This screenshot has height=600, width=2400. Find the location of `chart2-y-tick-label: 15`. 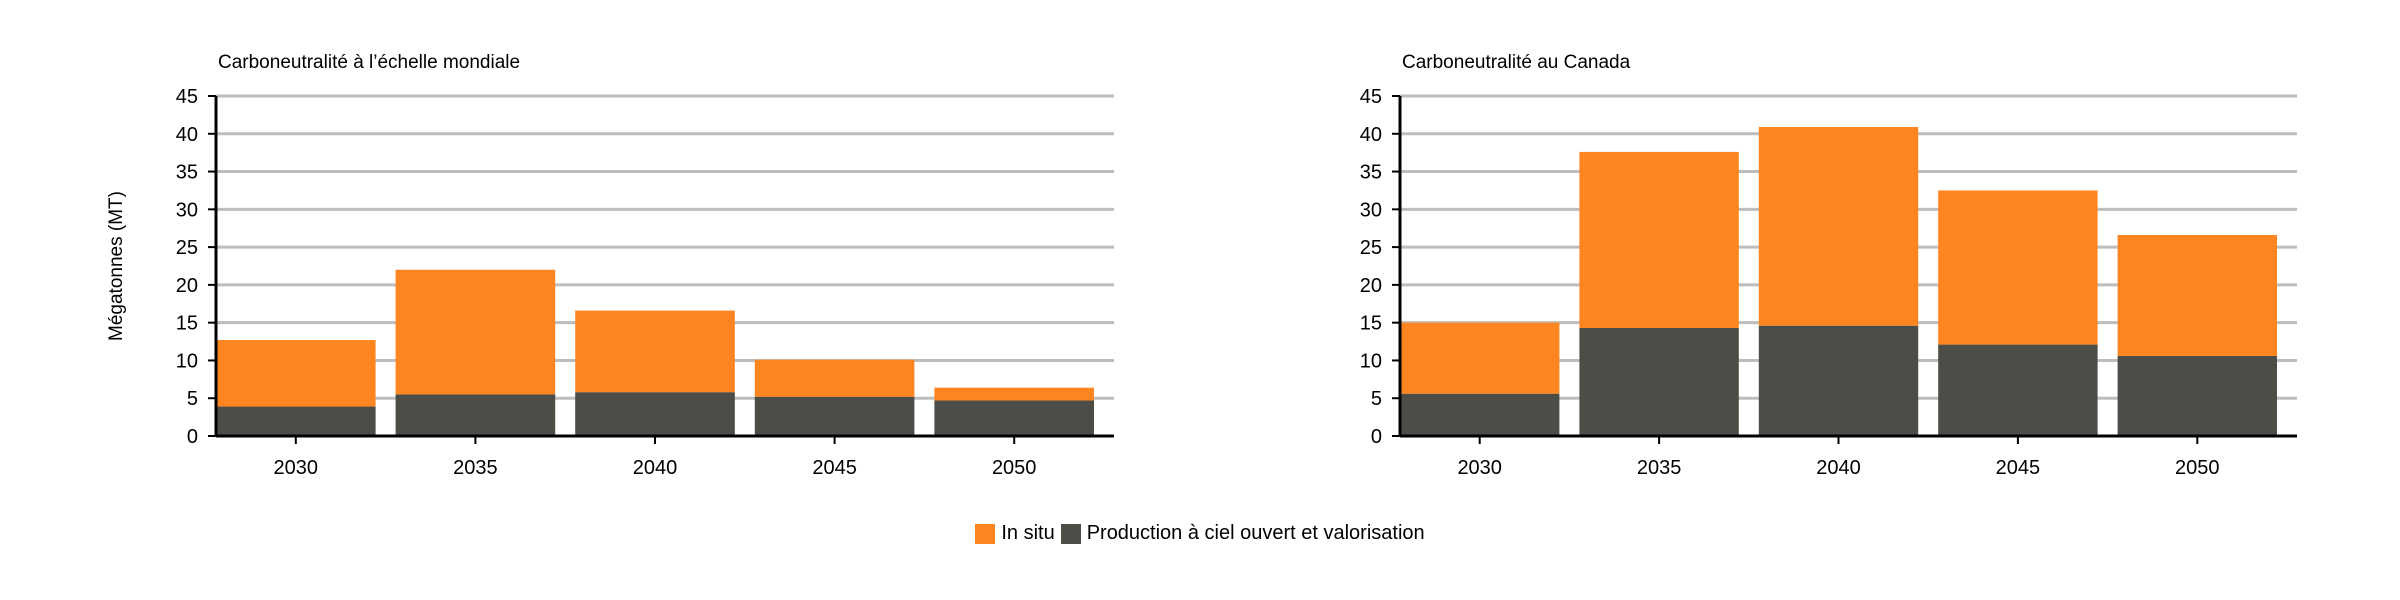

chart2-y-tick-label: 15 is located at coordinates (1371, 324).